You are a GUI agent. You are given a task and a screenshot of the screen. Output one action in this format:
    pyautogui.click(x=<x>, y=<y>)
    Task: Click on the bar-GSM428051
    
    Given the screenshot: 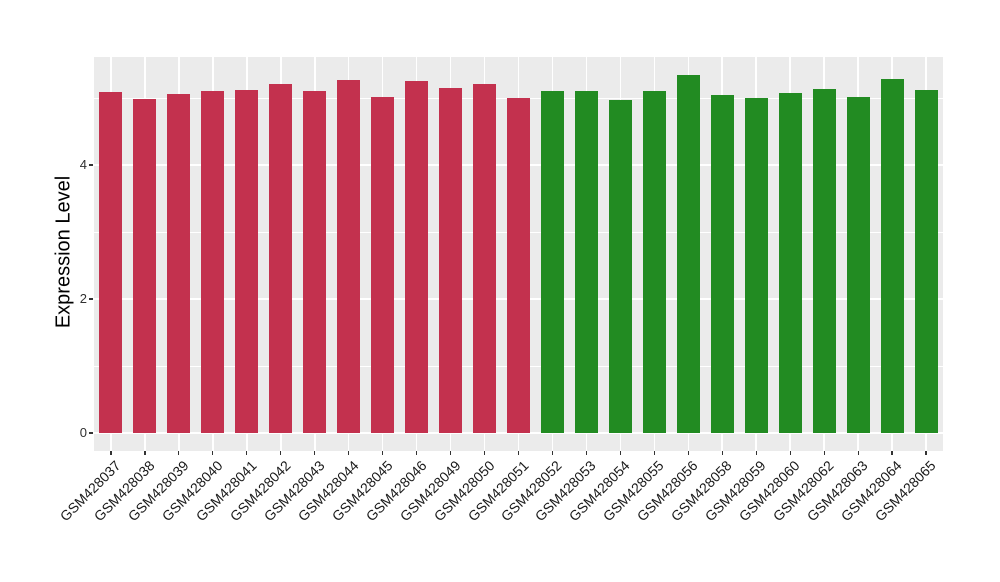 What is the action you would take?
    pyautogui.click(x=518, y=265)
    